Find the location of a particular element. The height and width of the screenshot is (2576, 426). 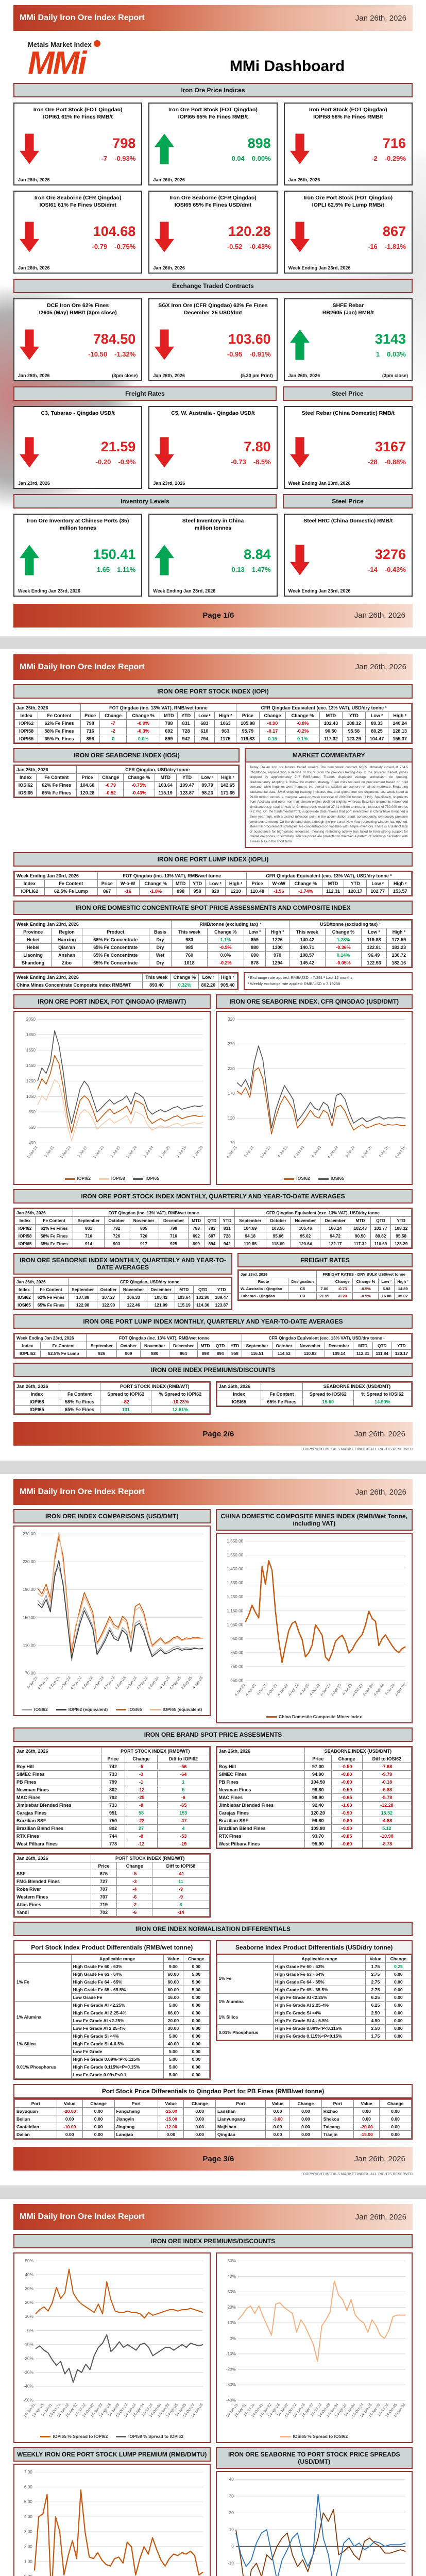

cell: 116.69 is located at coordinates (380, 1244).